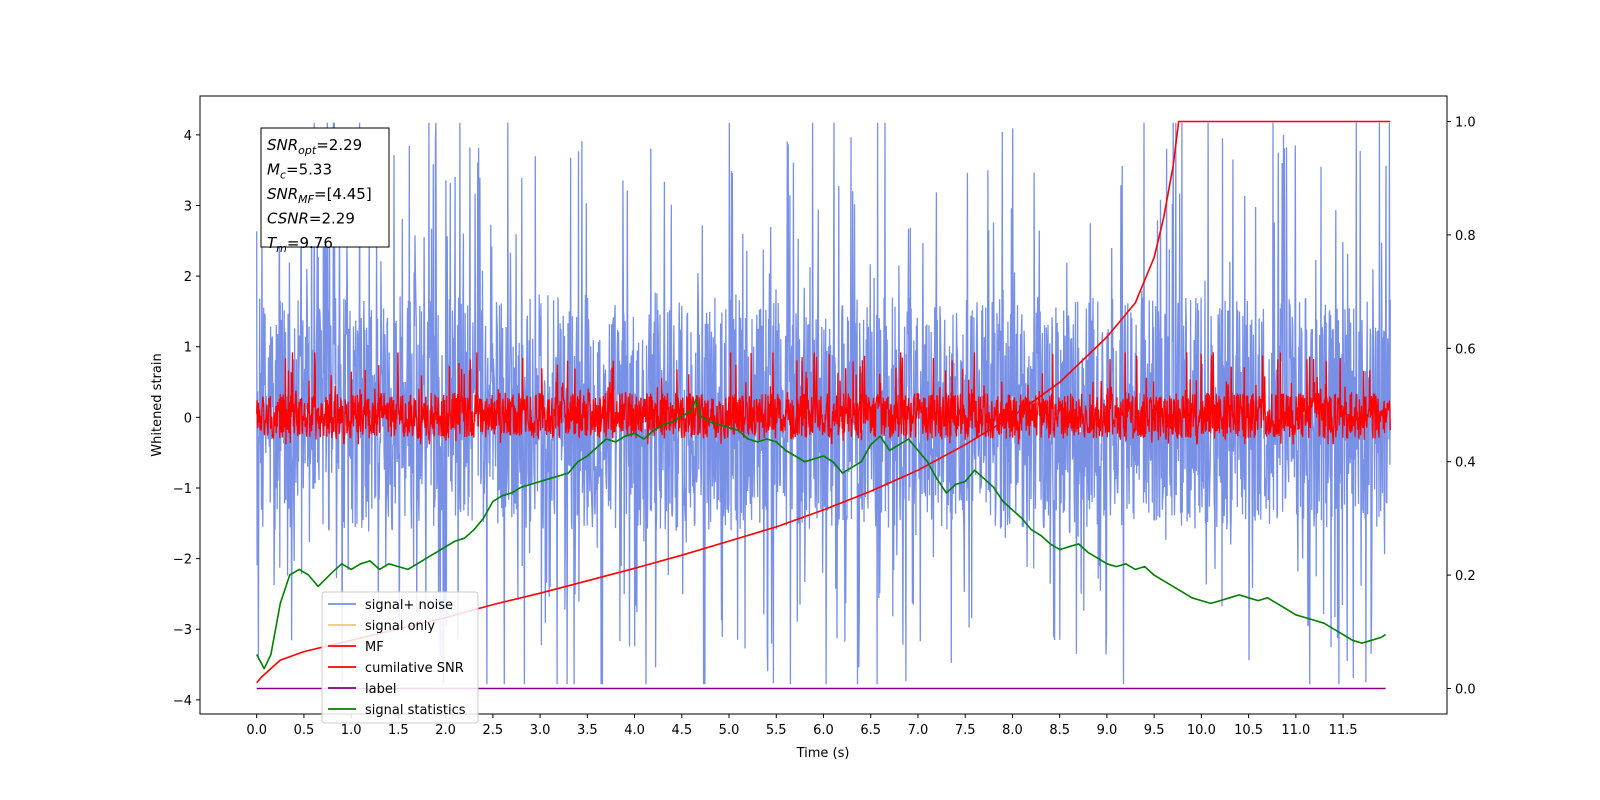 Image resolution: width=1600 pixels, height=800 pixels. I want to click on x-tick-label: 1.0, so click(351, 730).